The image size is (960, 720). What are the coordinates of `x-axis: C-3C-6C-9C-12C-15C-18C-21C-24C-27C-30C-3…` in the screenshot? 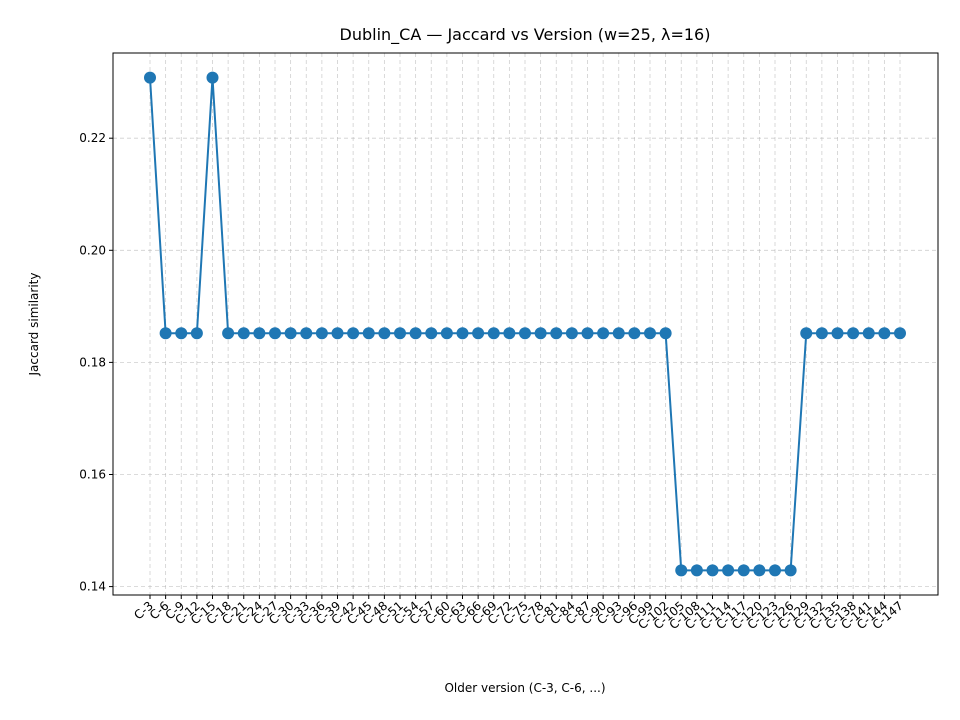 It's located at (518, 613).